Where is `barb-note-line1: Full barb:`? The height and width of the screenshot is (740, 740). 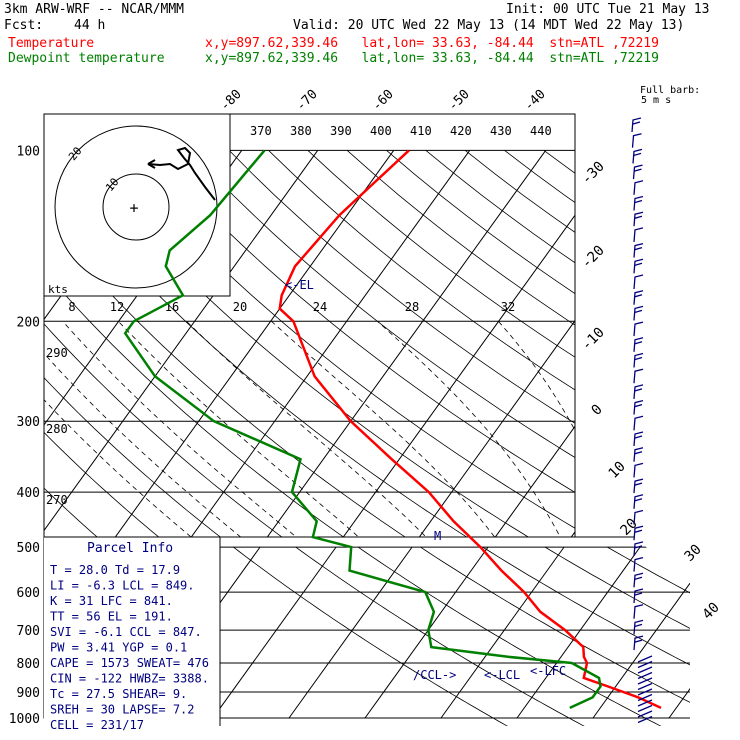
barb-note-line1: Full barb: is located at coordinates (670, 90).